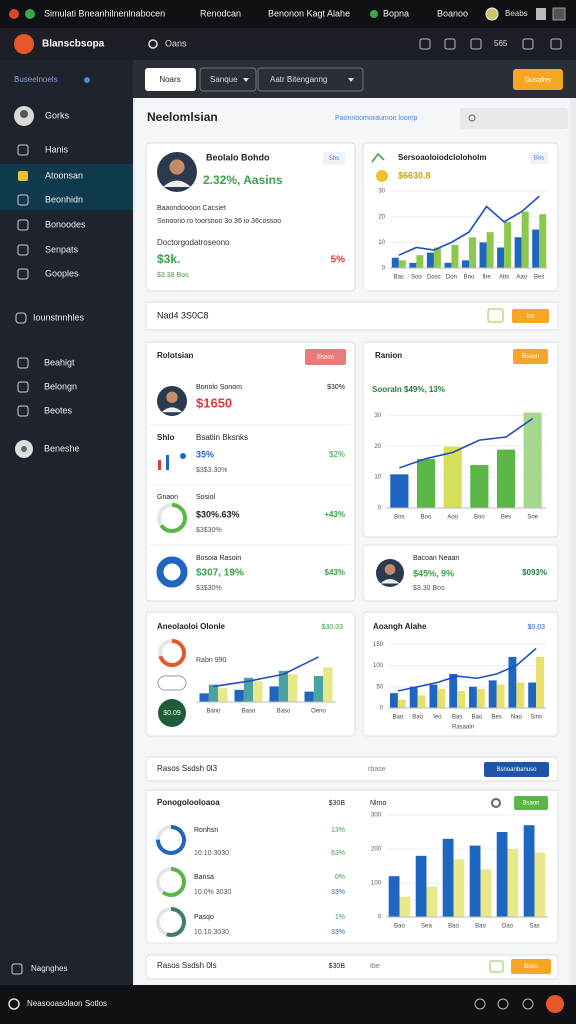 This screenshot has height=1024, width=576. What do you see at coordinates (501, 43) in the screenshot?
I see `count: 565` at bounding box center [501, 43].